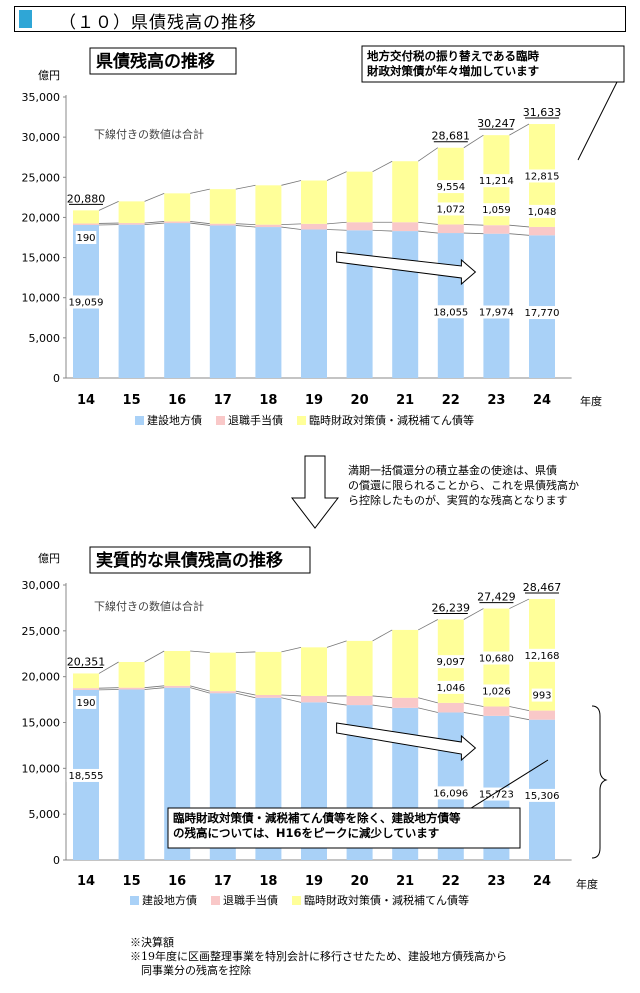  Describe the element at coordinates (450, 688) in the screenshot. I see `data-label: 1,046` at that location.